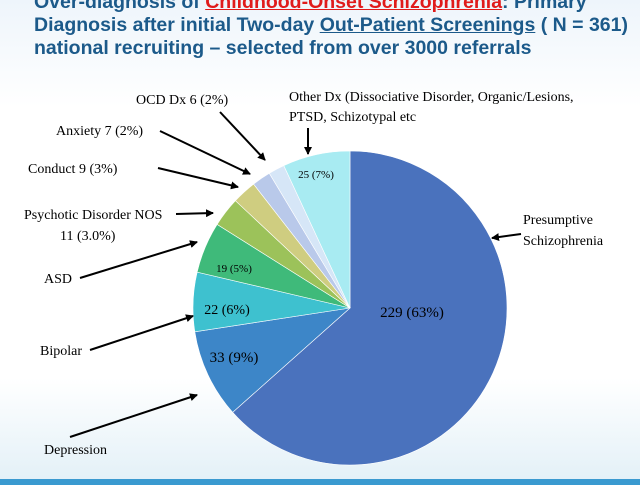 This screenshot has width=640, height=485. Describe the element at coordinates (194, 213) in the screenshot. I see `arrow-psychotic` at that location.